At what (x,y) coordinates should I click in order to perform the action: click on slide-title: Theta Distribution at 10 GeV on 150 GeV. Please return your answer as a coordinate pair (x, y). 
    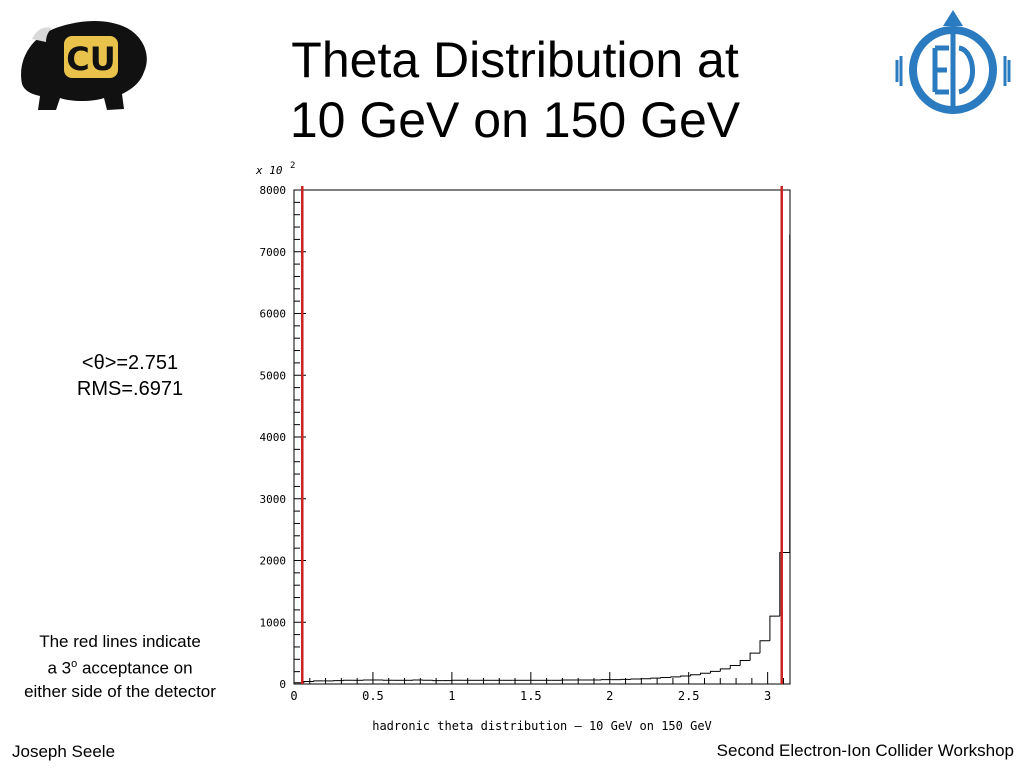
    Looking at the image, I should click on (515, 90).